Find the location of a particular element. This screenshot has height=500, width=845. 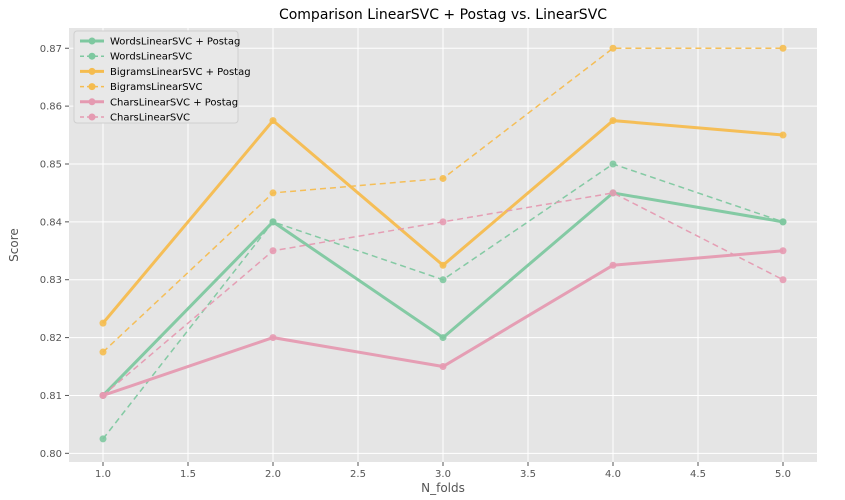

y-tick-label: 0.80 is located at coordinates (51, 454).